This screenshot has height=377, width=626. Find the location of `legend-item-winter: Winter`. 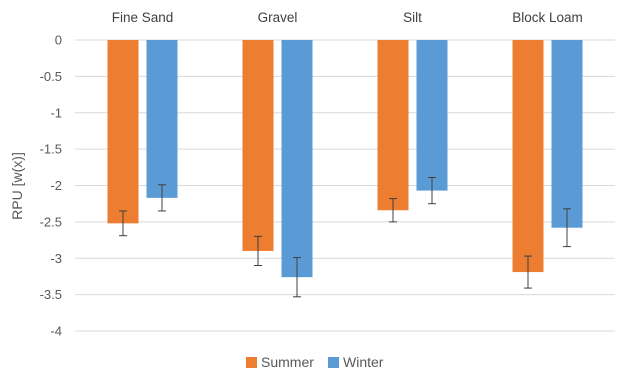

legend-item-winter: Winter is located at coordinates (356, 362).